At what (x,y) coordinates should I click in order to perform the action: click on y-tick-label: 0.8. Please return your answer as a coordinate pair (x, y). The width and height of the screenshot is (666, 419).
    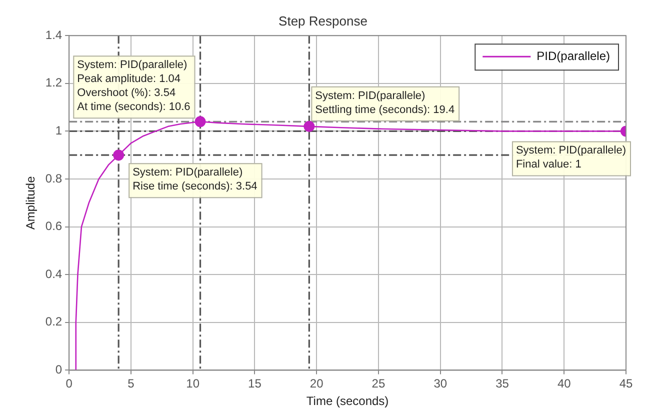
    Looking at the image, I should click on (53, 178).